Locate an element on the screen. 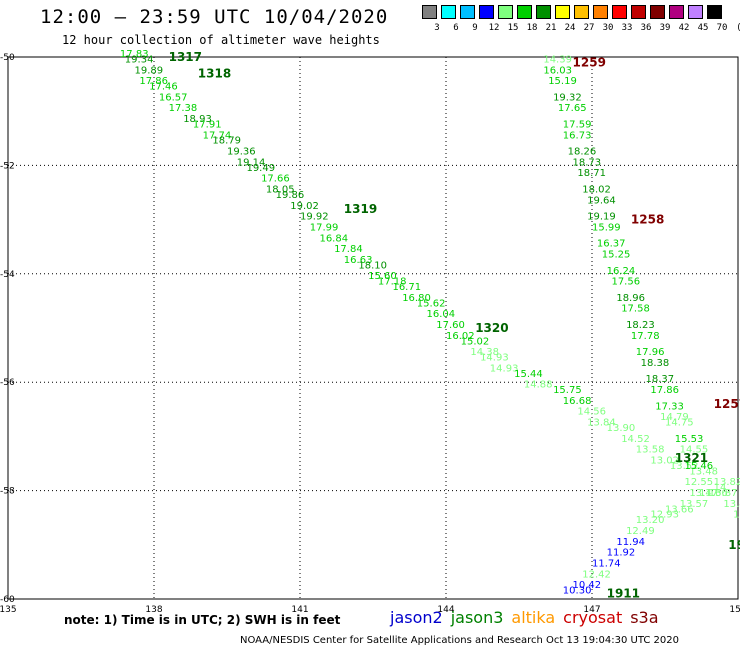 The image size is (740, 650). wave-height-label: 17.66 is located at coordinates (275, 179).